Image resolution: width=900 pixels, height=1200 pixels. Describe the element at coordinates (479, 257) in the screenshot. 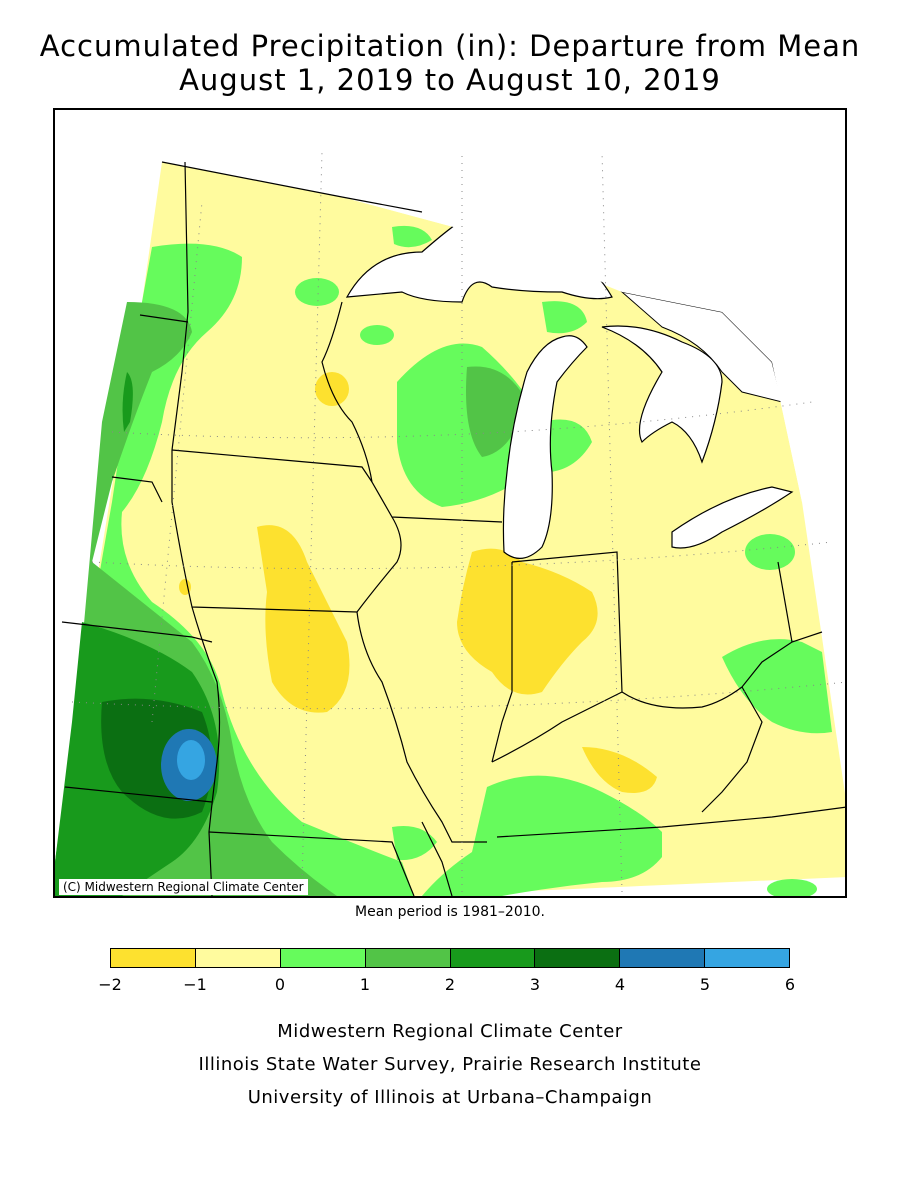

I see `lake-superior` at that location.